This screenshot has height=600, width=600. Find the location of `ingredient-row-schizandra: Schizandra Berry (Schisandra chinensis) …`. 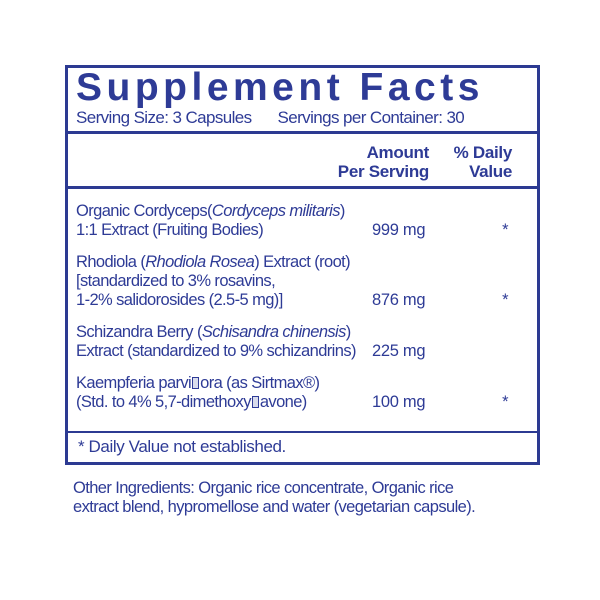

ingredient-row-schizandra: Schizandra Berry (Schisandra chinensis) … is located at coordinates (302, 342).